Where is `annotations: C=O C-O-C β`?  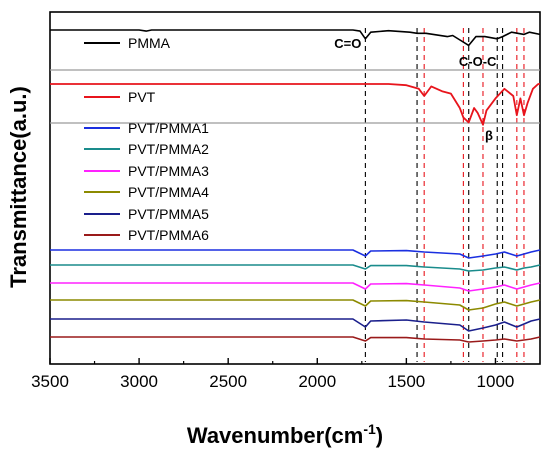 annotations: C=O C-O-C β is located at coordinates (415, 89).